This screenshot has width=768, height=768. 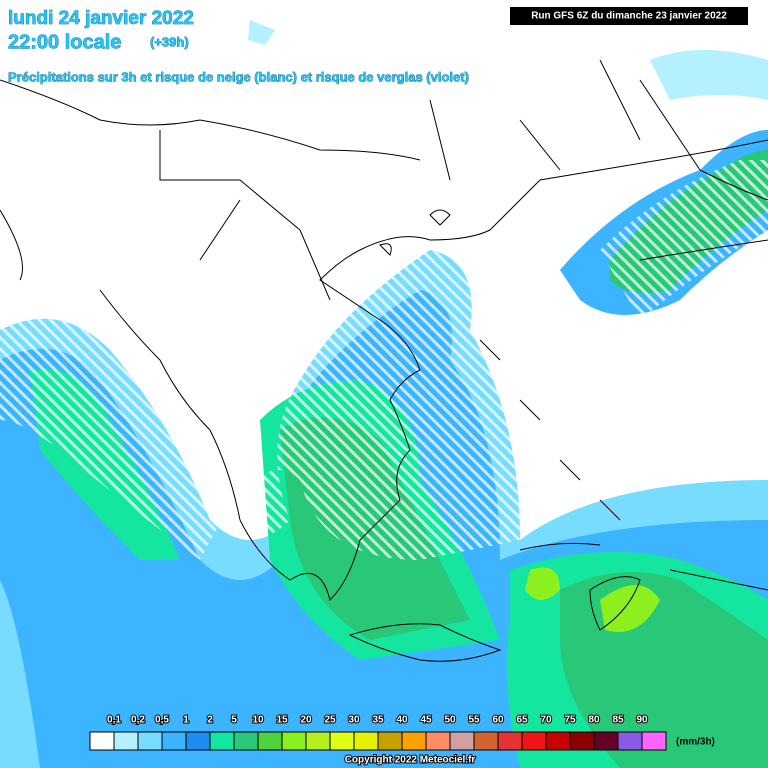 What do you see at coordinates (138, 720) in the screenshot?
I see `legend-label: 0,2` at bounding box center [138, 720].